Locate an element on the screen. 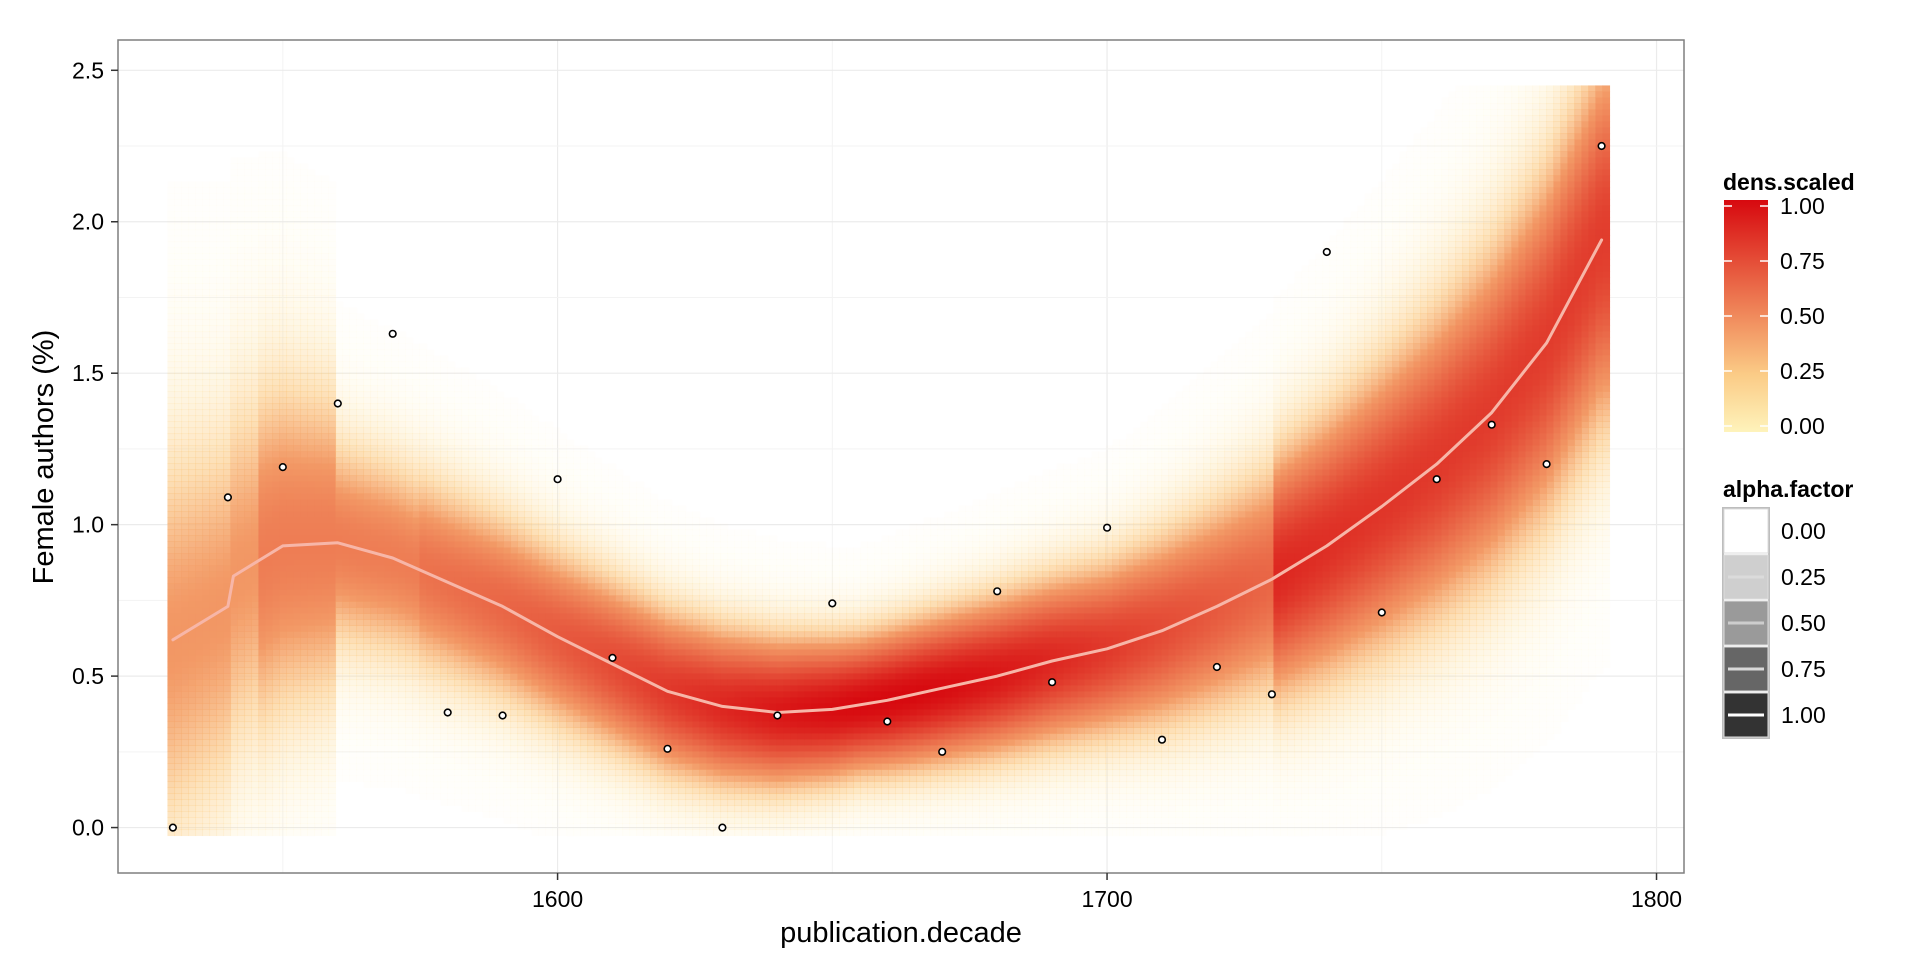 This screenshot has width=1920, height=965. x-tick-label: 1800 is located at coordinates (1656, 899).